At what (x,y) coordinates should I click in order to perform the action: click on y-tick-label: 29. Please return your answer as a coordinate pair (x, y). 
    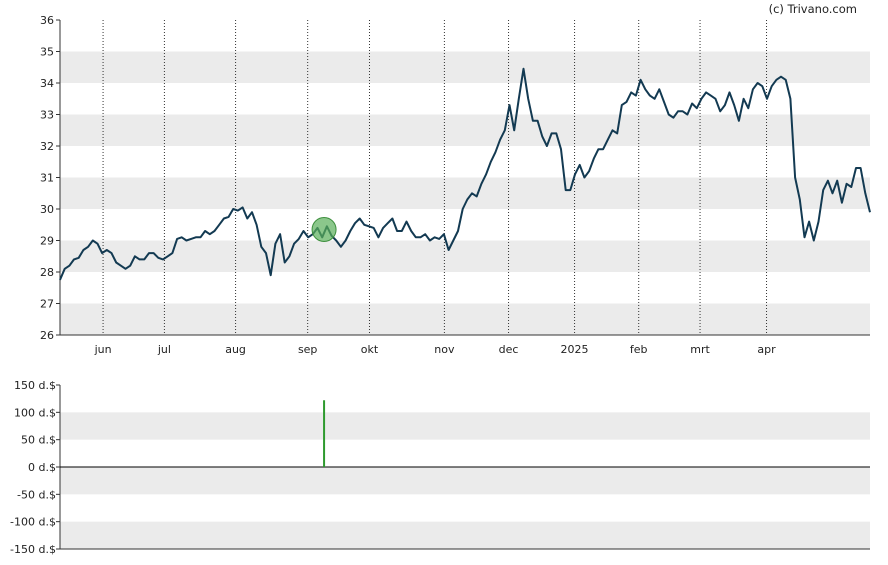
    Looking at the image, I should click on (47, 241).